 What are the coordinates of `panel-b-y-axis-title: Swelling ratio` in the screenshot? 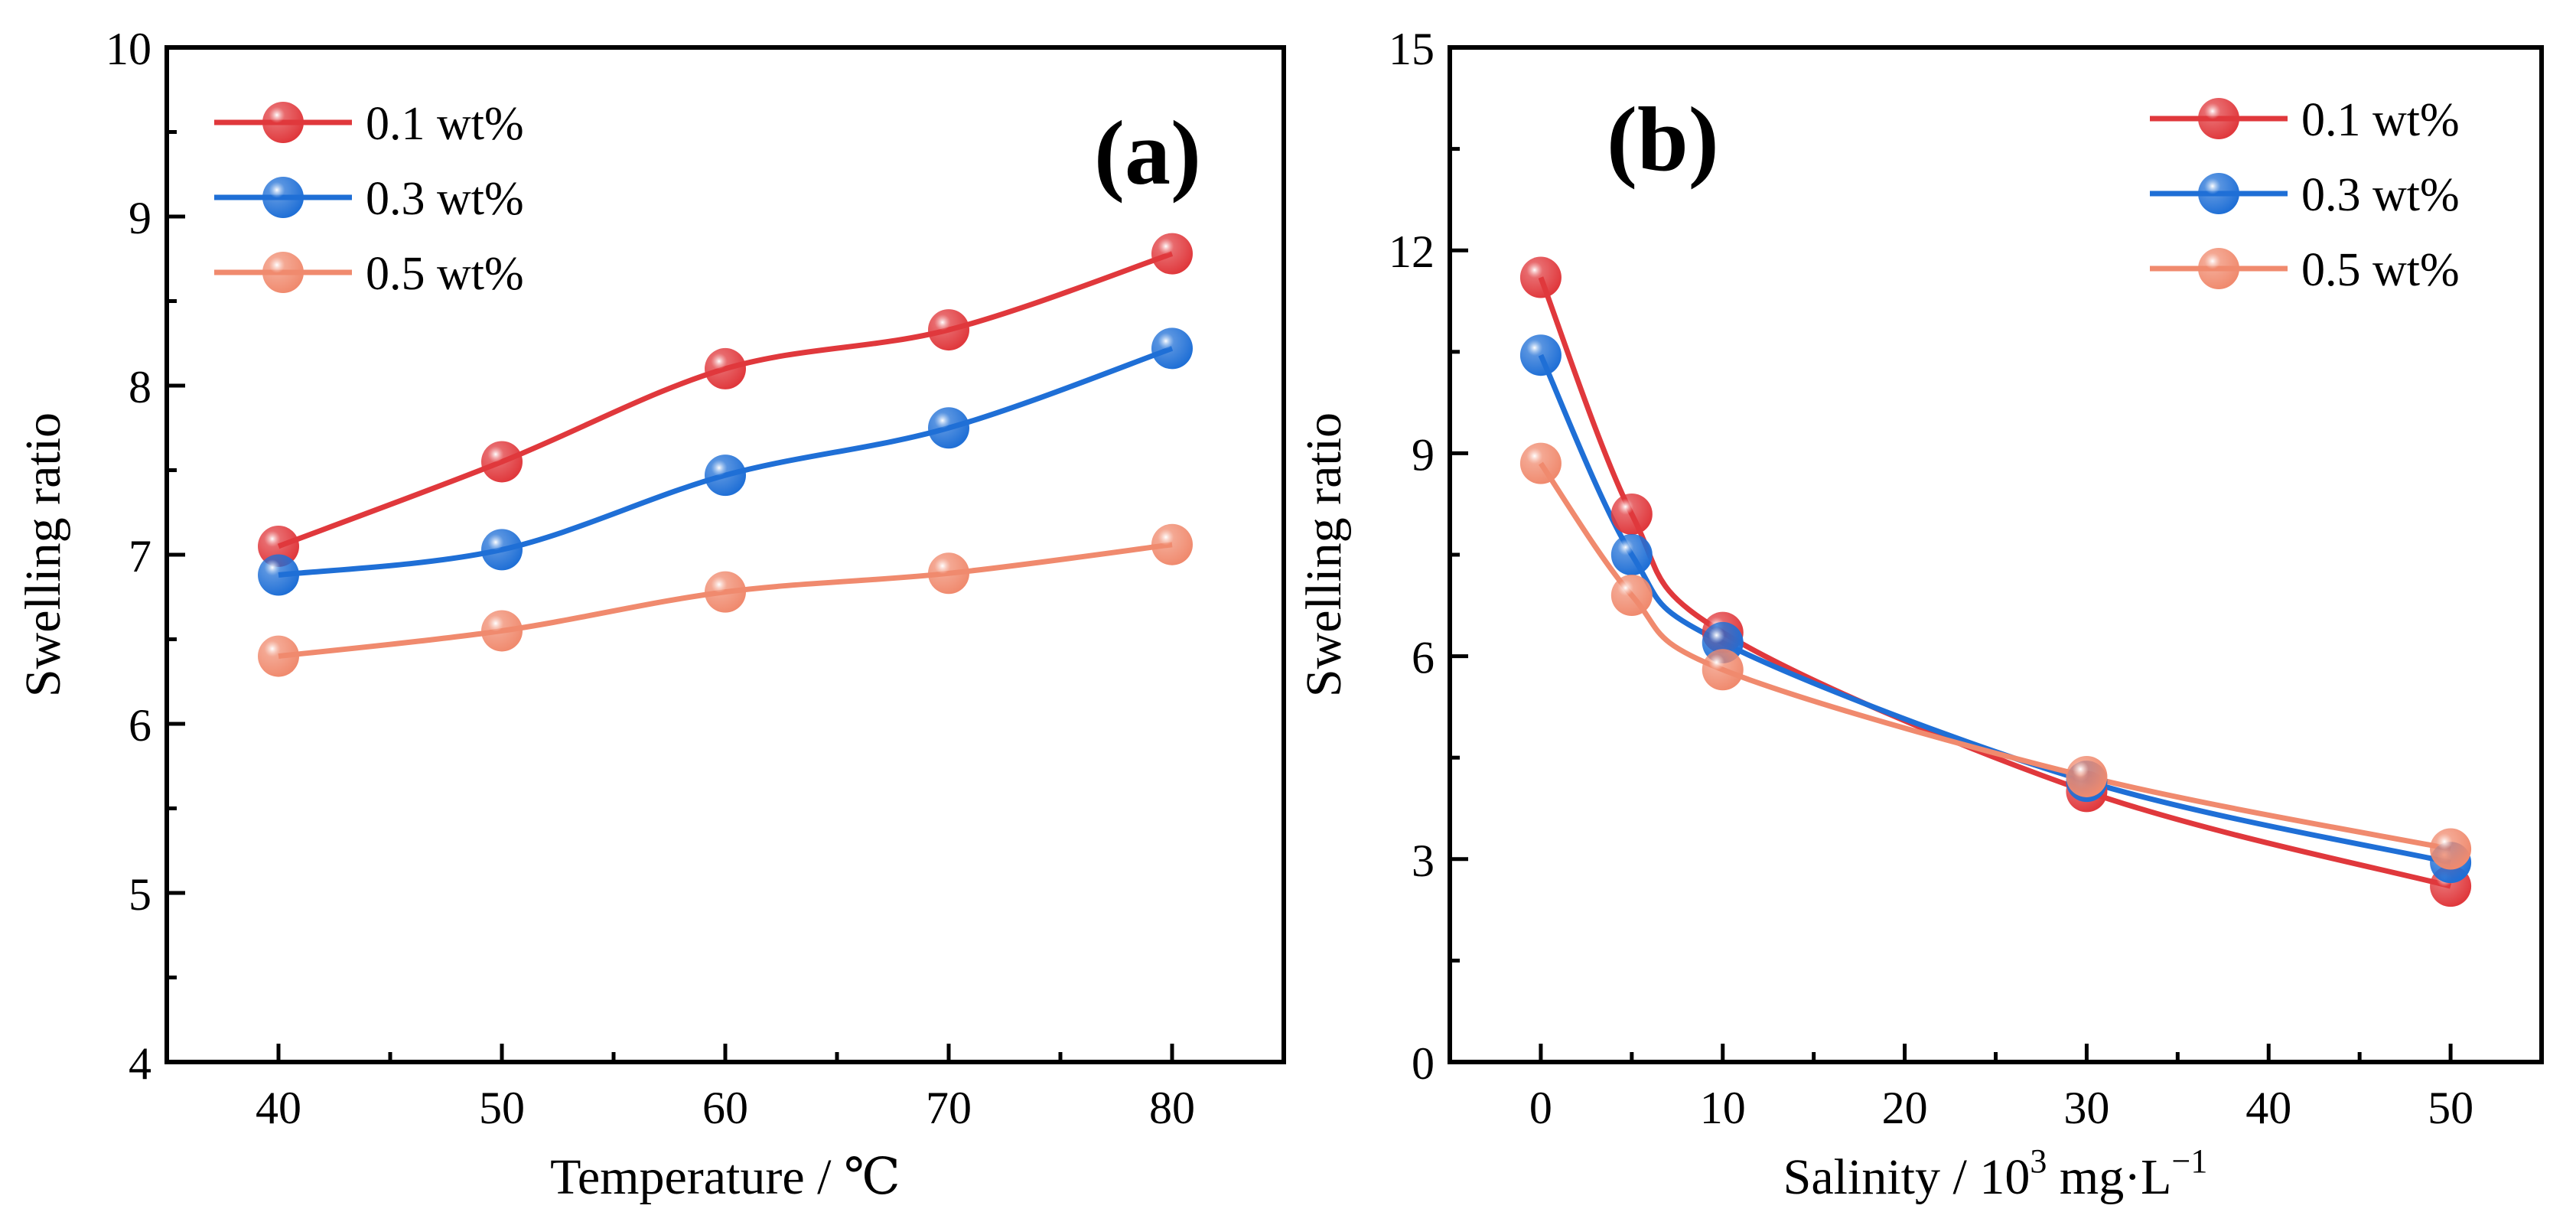 It's located at (1324, 554).